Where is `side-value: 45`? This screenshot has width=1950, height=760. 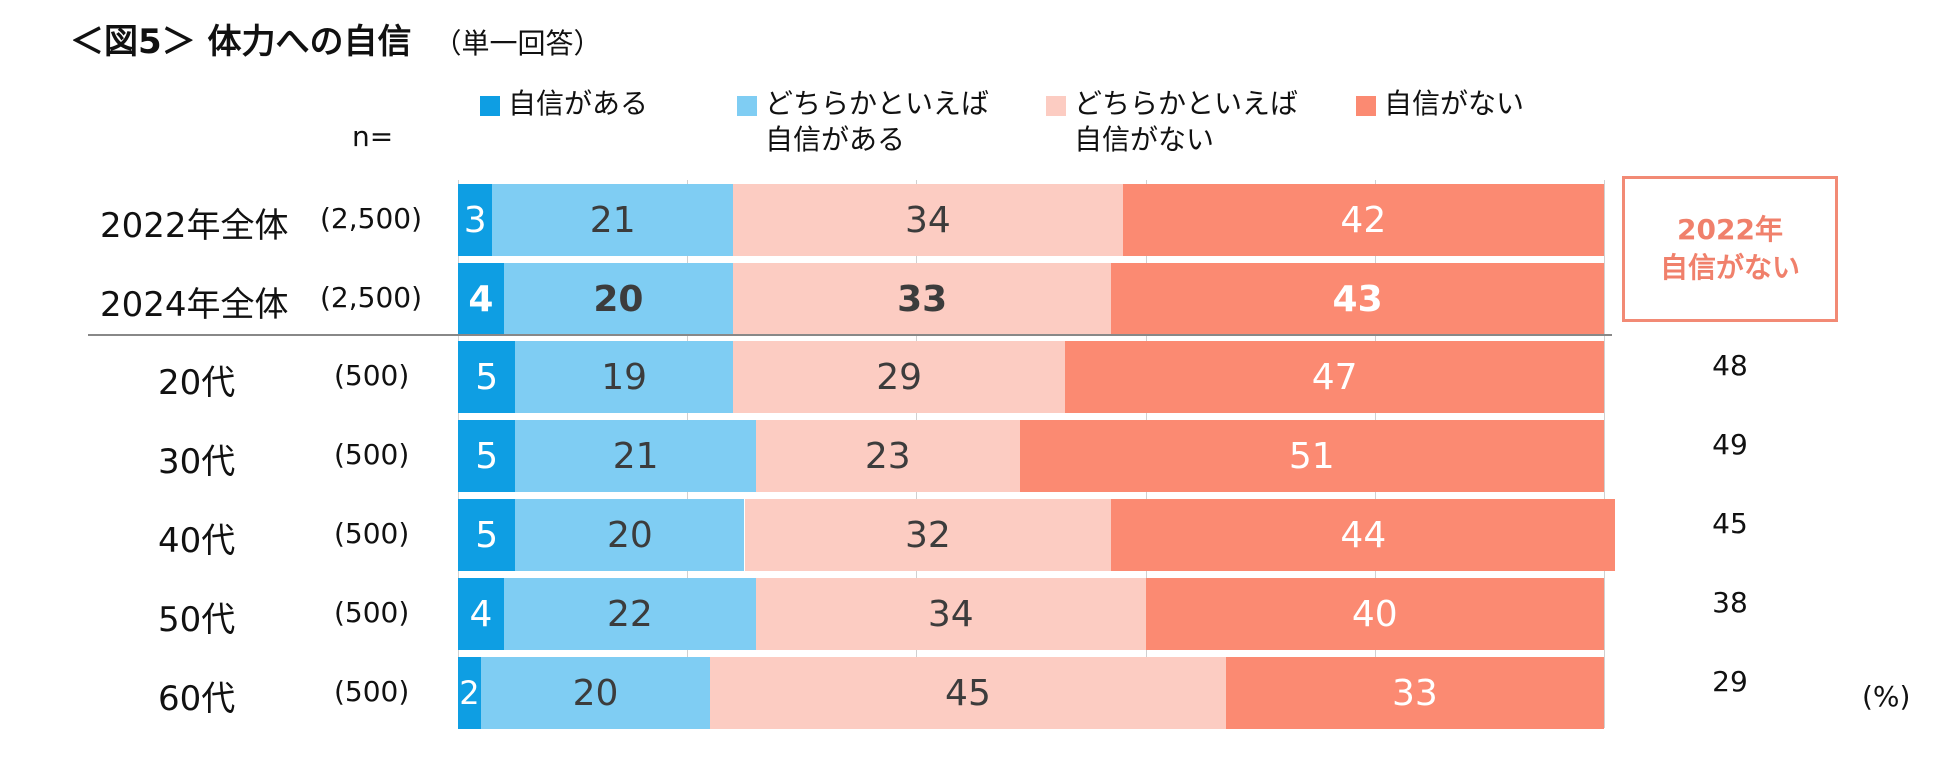 side-value: 45 is located at coordinates (1730, 523).